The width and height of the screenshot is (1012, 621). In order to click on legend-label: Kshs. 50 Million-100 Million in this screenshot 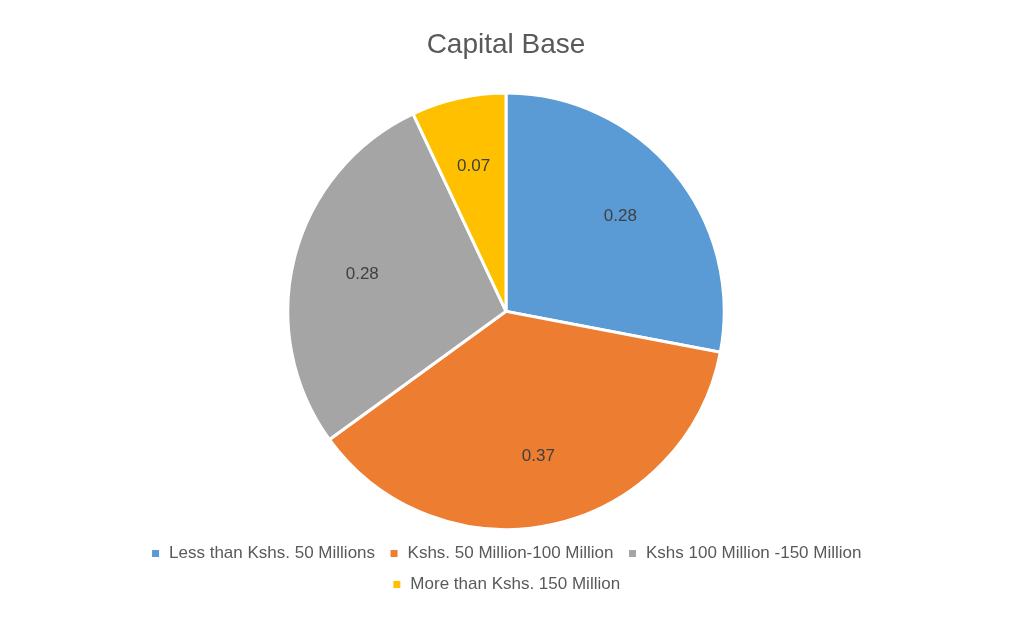, I will do `click(510, 553)`.